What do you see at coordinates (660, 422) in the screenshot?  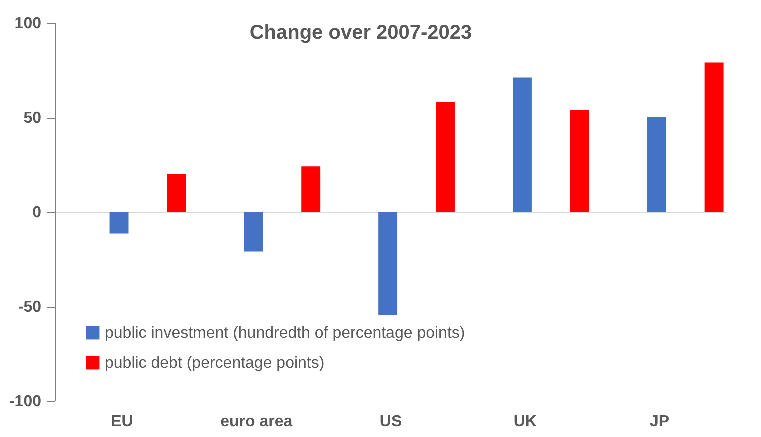 I see `x-tick-label: JP` at bounding box center [660, 422].